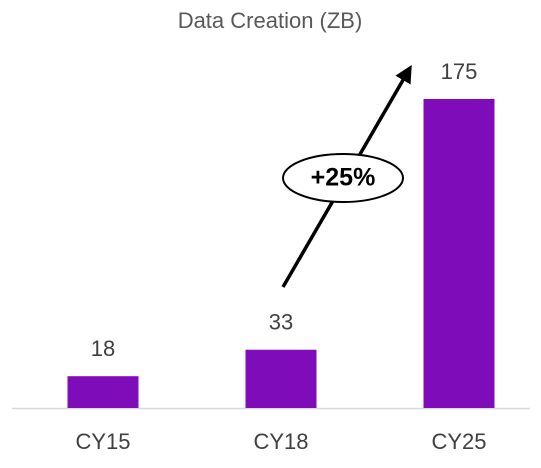 The image size is (541, 468). I want to click on data-label: 175, so click(459, 71).